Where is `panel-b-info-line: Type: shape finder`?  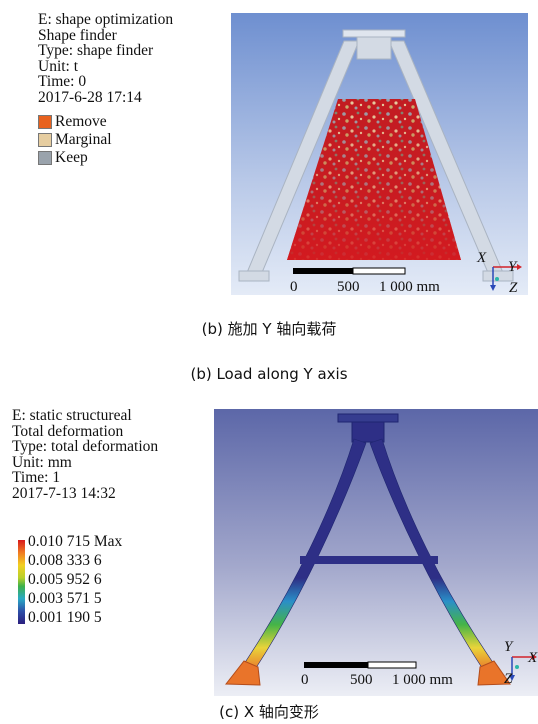 panel-b-info-line: Type: shape finder is located at coordinates (96, 50).